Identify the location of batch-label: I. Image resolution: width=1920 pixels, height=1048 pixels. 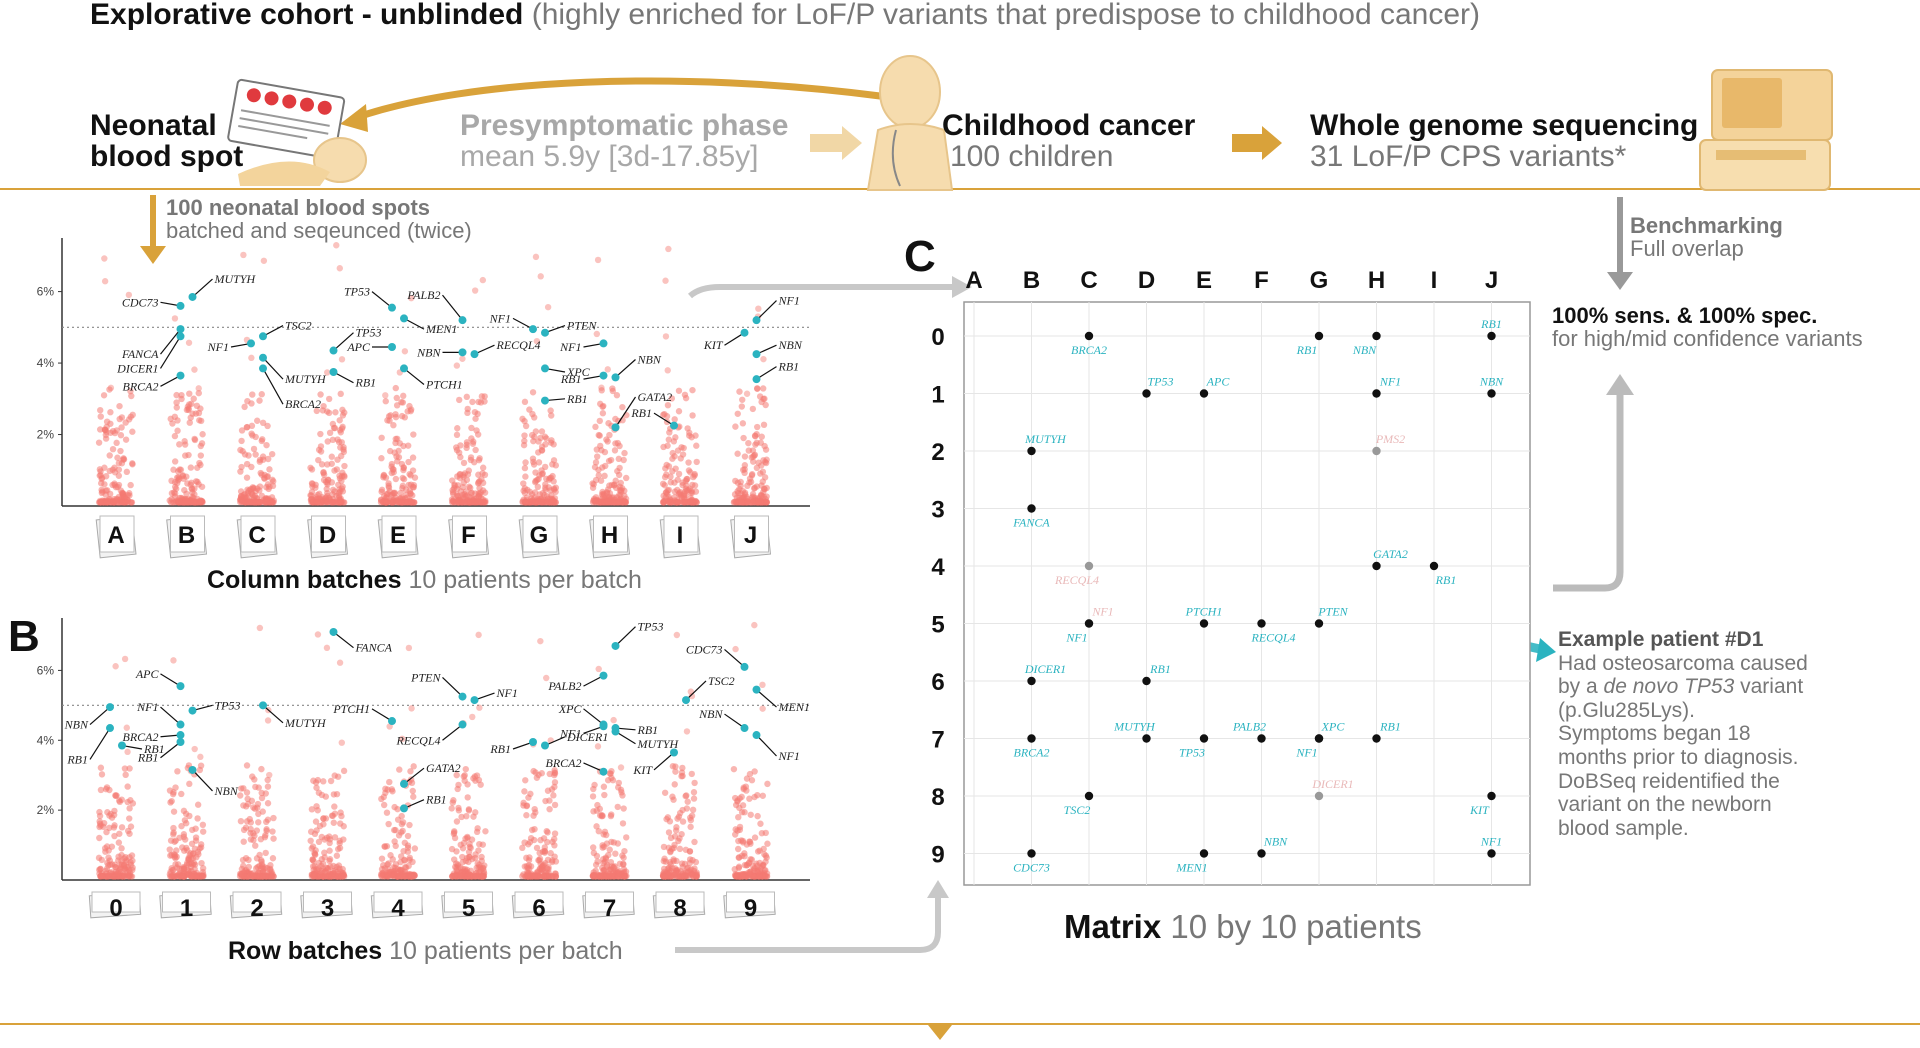
(680, 535).